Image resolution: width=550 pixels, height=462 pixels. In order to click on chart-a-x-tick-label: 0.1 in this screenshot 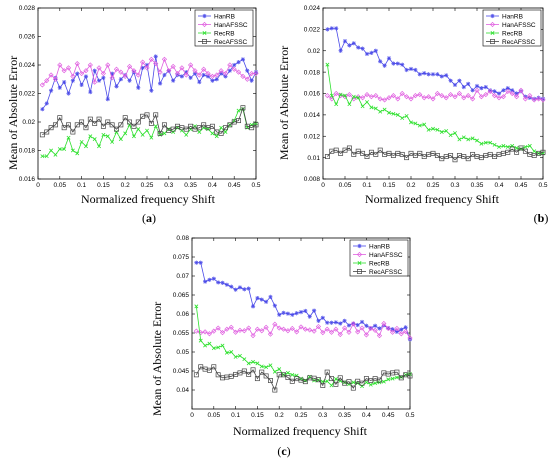, I will do `click(81, 185)`.